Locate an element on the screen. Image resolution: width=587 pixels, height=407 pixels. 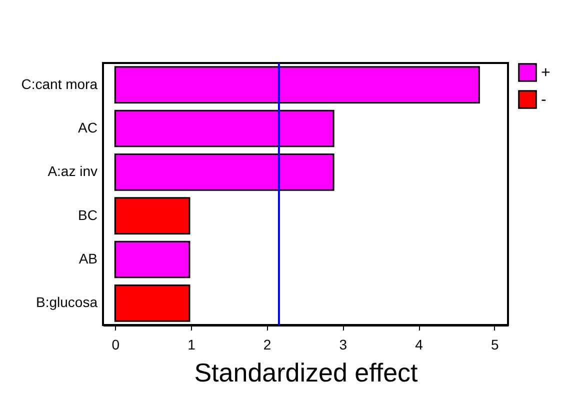
x-tick-label: 3 is located at coordinates (343, 344).